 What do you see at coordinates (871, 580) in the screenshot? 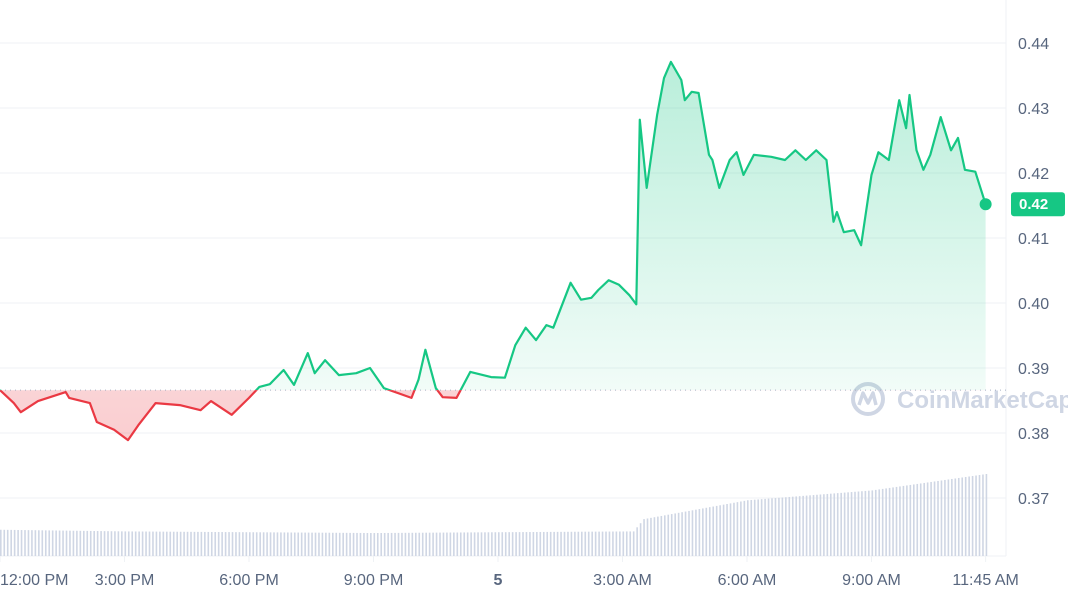
I see `x-tick-label: 9:00 AM` at bounding box center [871, 580].